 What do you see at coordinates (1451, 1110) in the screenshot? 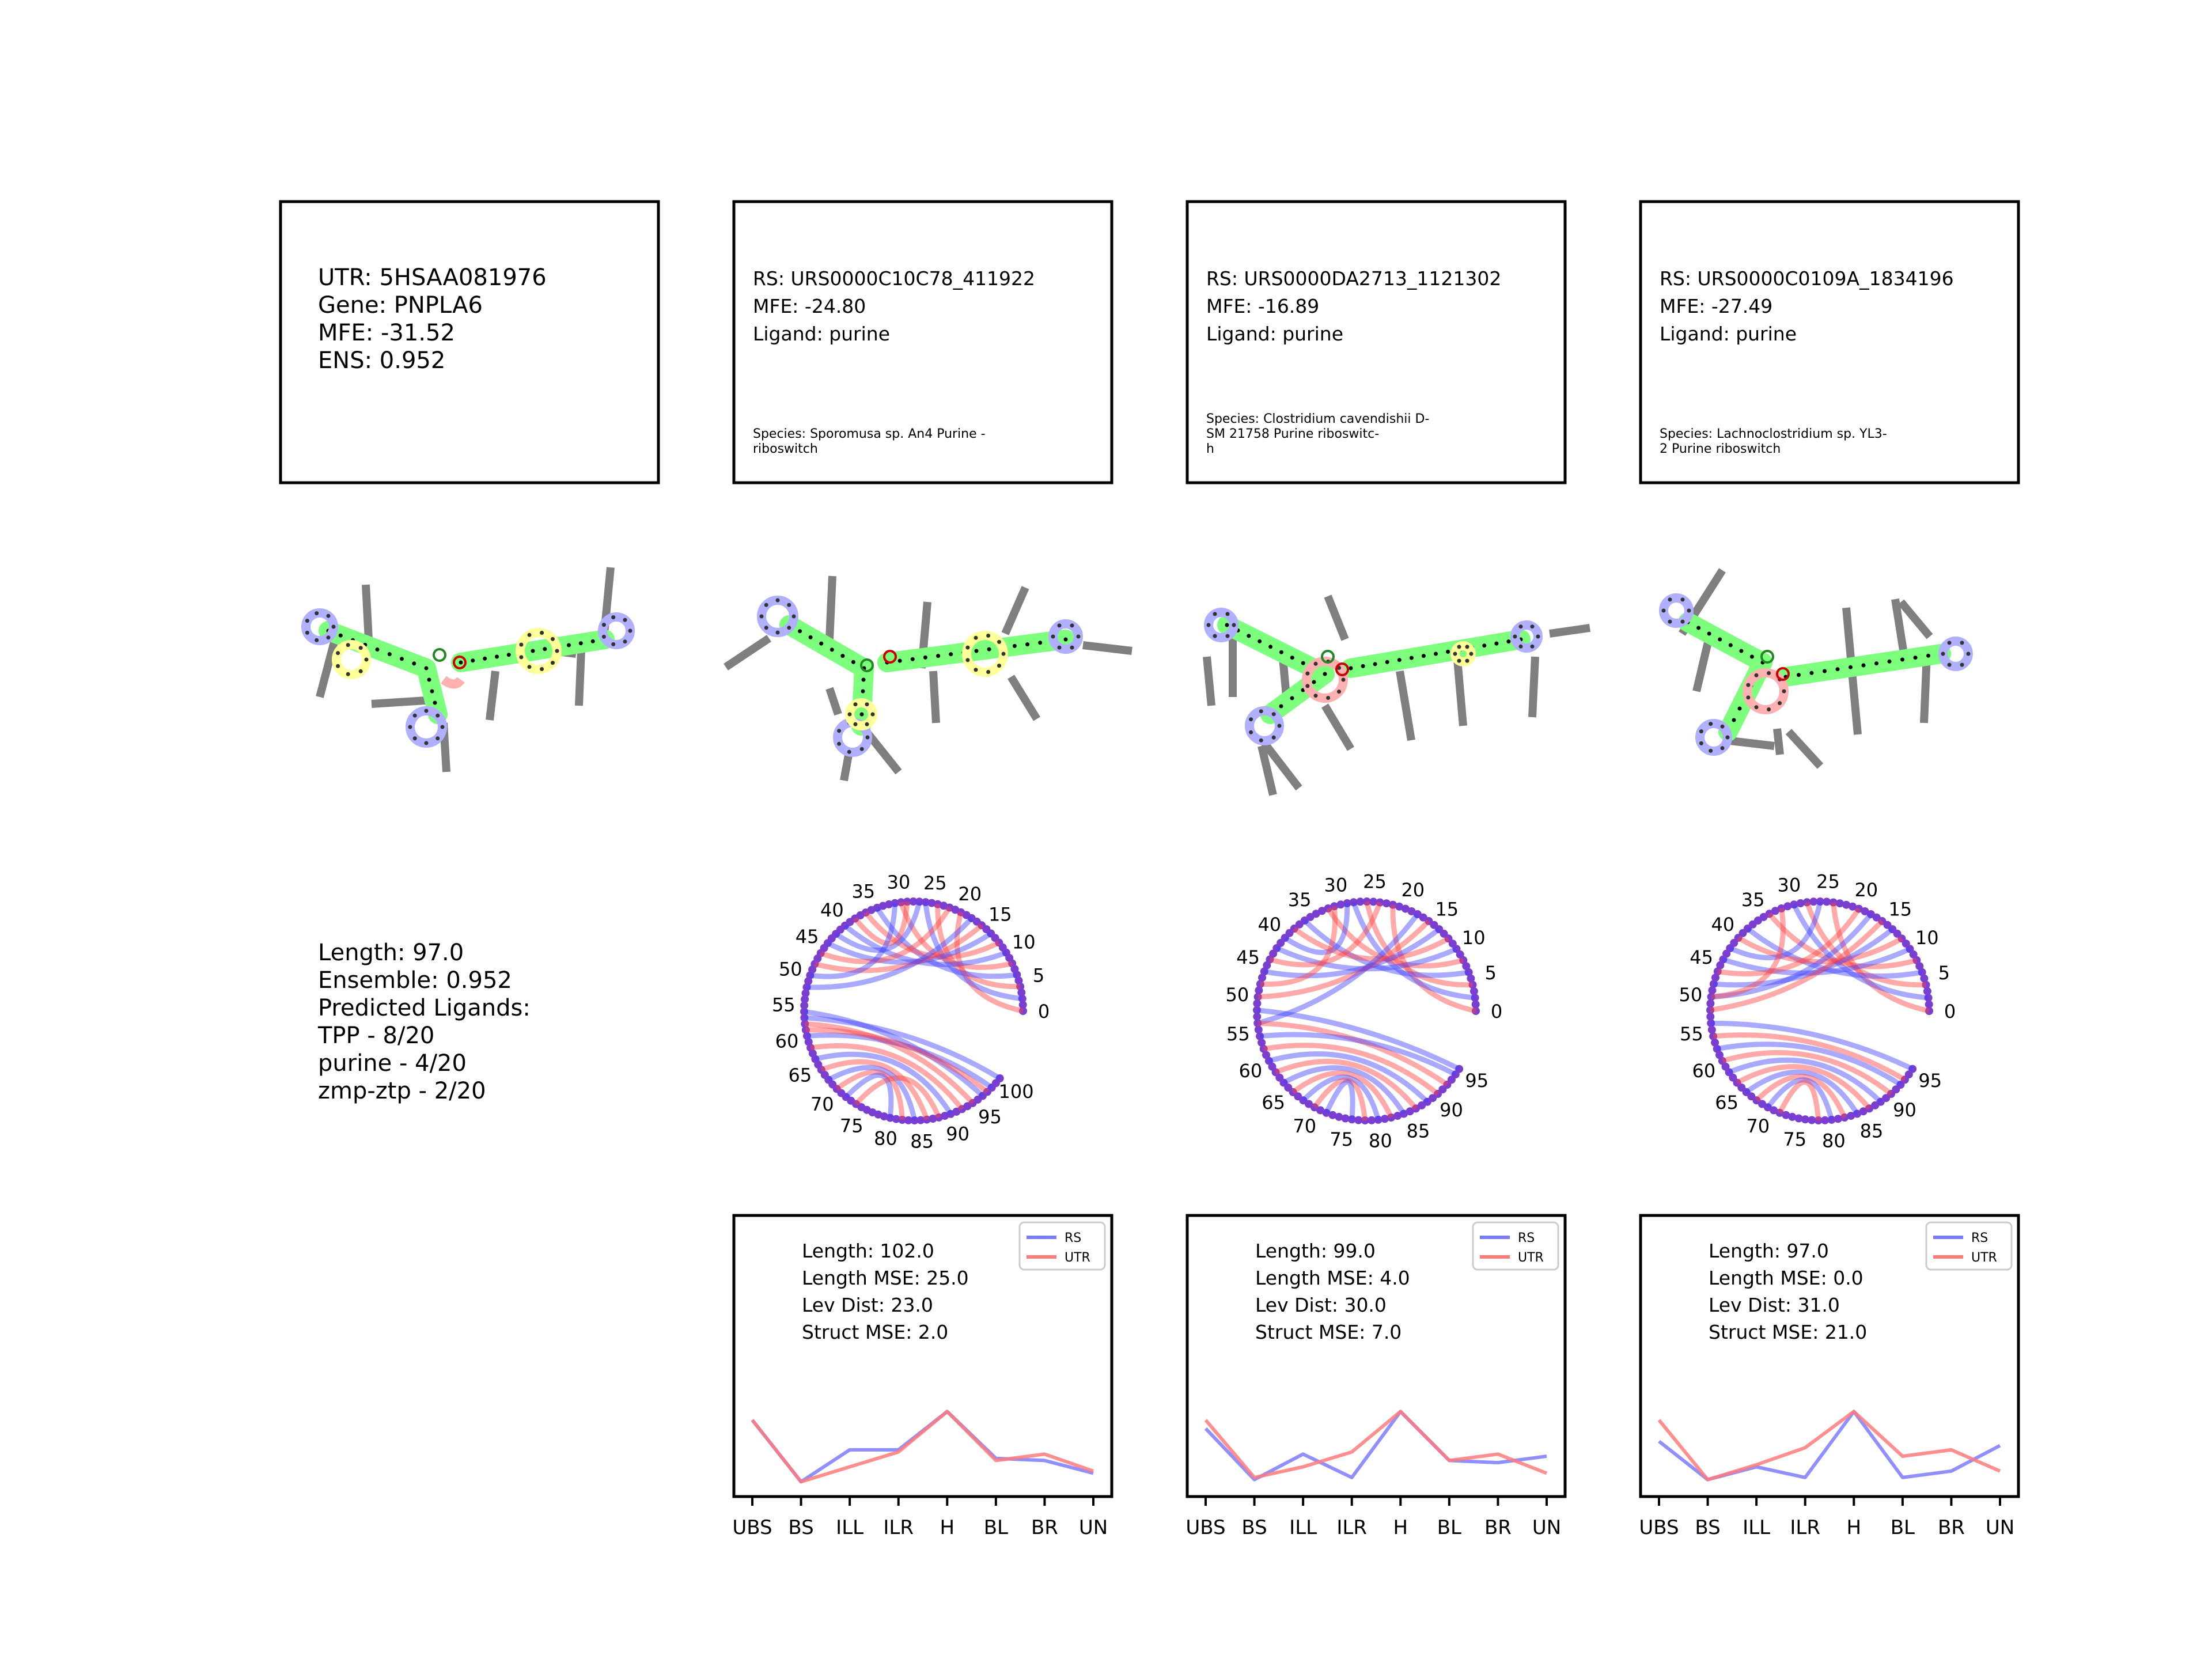
I see `arc-position-label: 90` at bounding box center [1451, 1110].